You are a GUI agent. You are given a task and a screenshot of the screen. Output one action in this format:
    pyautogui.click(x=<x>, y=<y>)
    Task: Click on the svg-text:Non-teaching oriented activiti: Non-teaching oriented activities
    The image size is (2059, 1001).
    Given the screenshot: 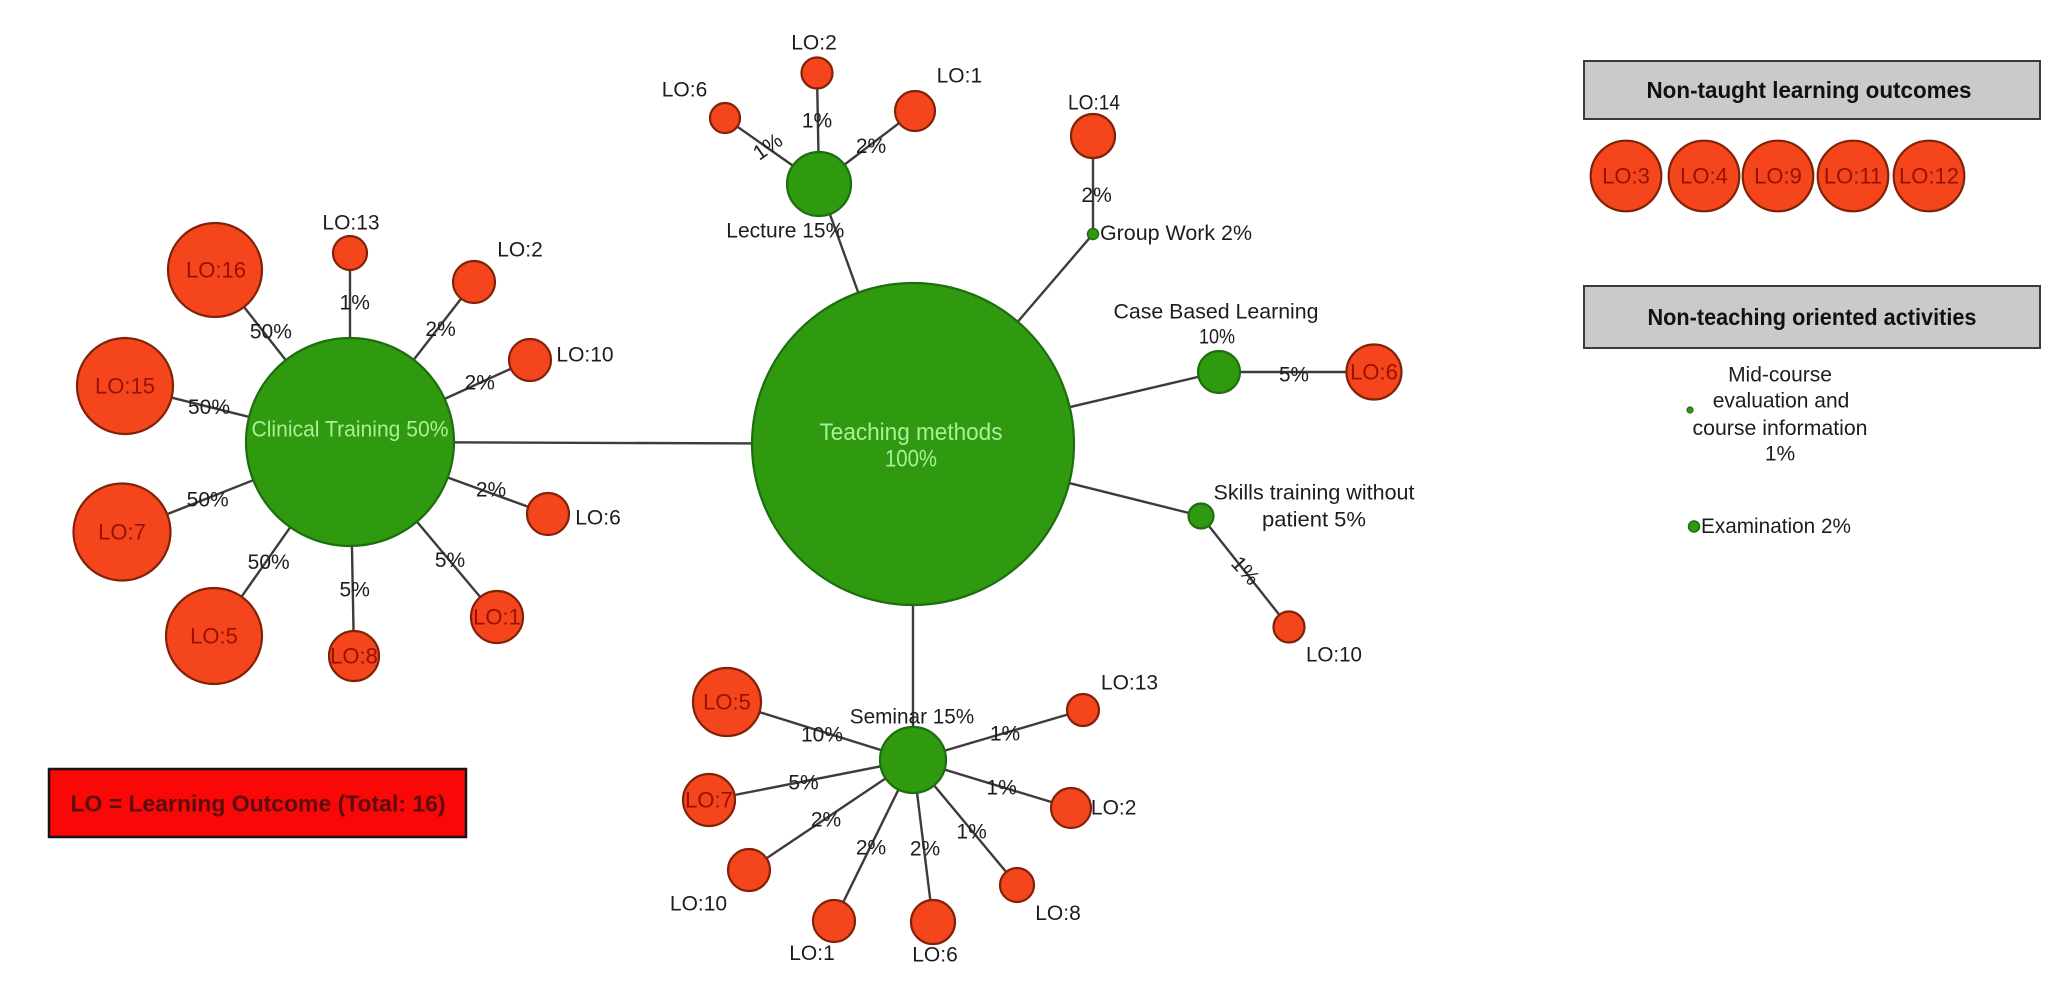 What is the action you would take?
    pyautogui.click(x=1812, y=317)
    